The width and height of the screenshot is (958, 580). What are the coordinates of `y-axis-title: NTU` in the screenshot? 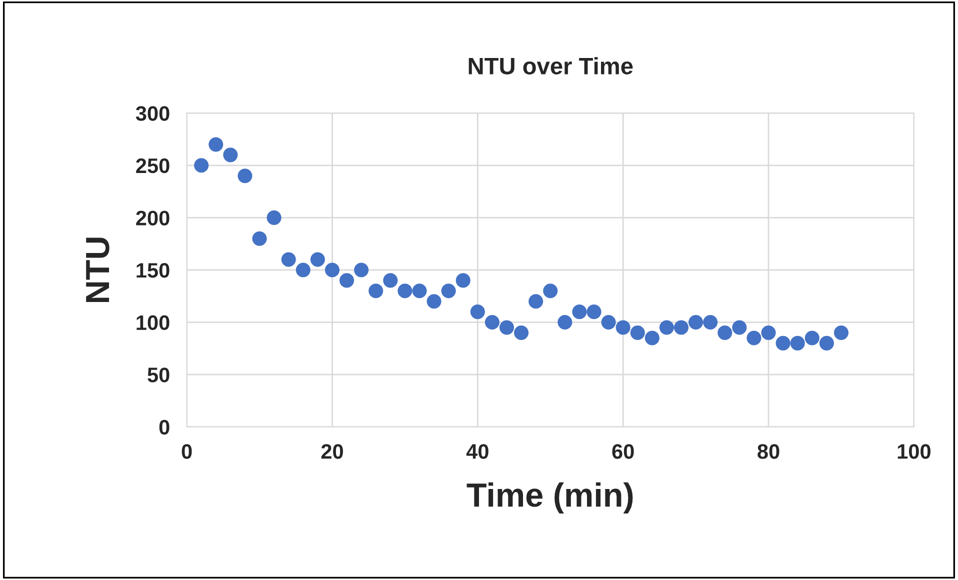 It's located at (98, 270).